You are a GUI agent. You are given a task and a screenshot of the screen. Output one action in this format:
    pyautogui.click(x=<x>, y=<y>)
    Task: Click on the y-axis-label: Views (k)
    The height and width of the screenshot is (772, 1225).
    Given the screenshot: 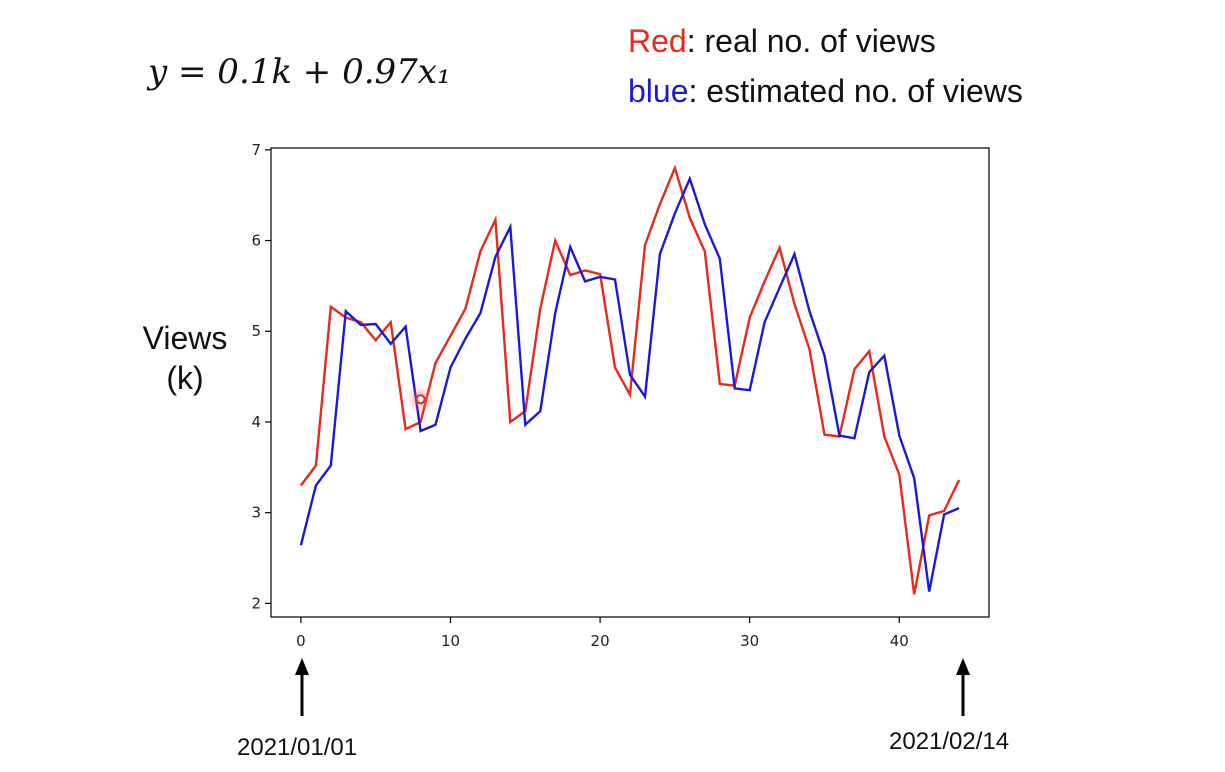 What is the action you would take?
    pyautogui.click(x=185, y=358)
    